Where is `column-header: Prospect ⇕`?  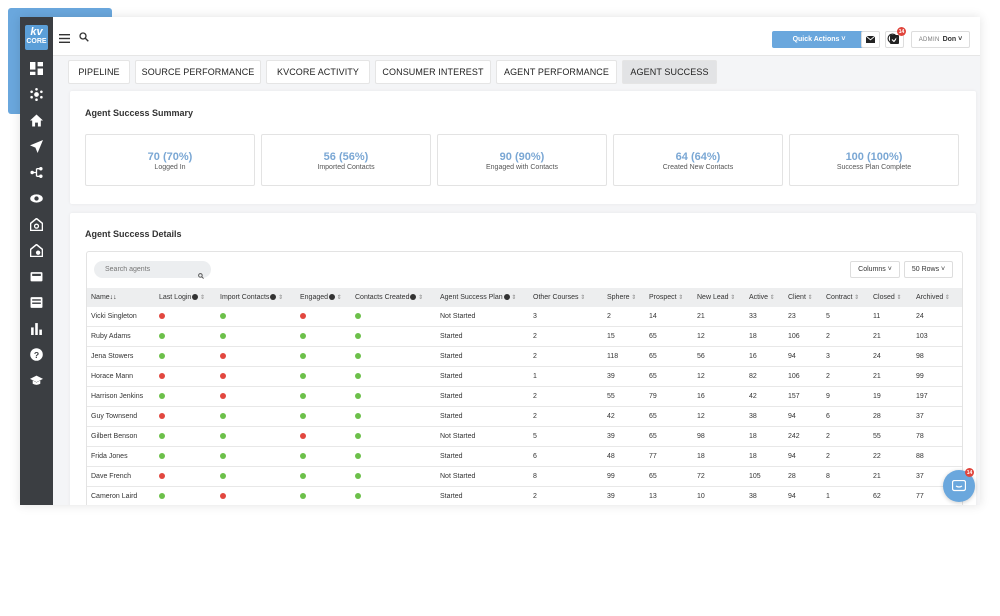
column-header: Prospect ⇕ is located at coordinates (669, 297).